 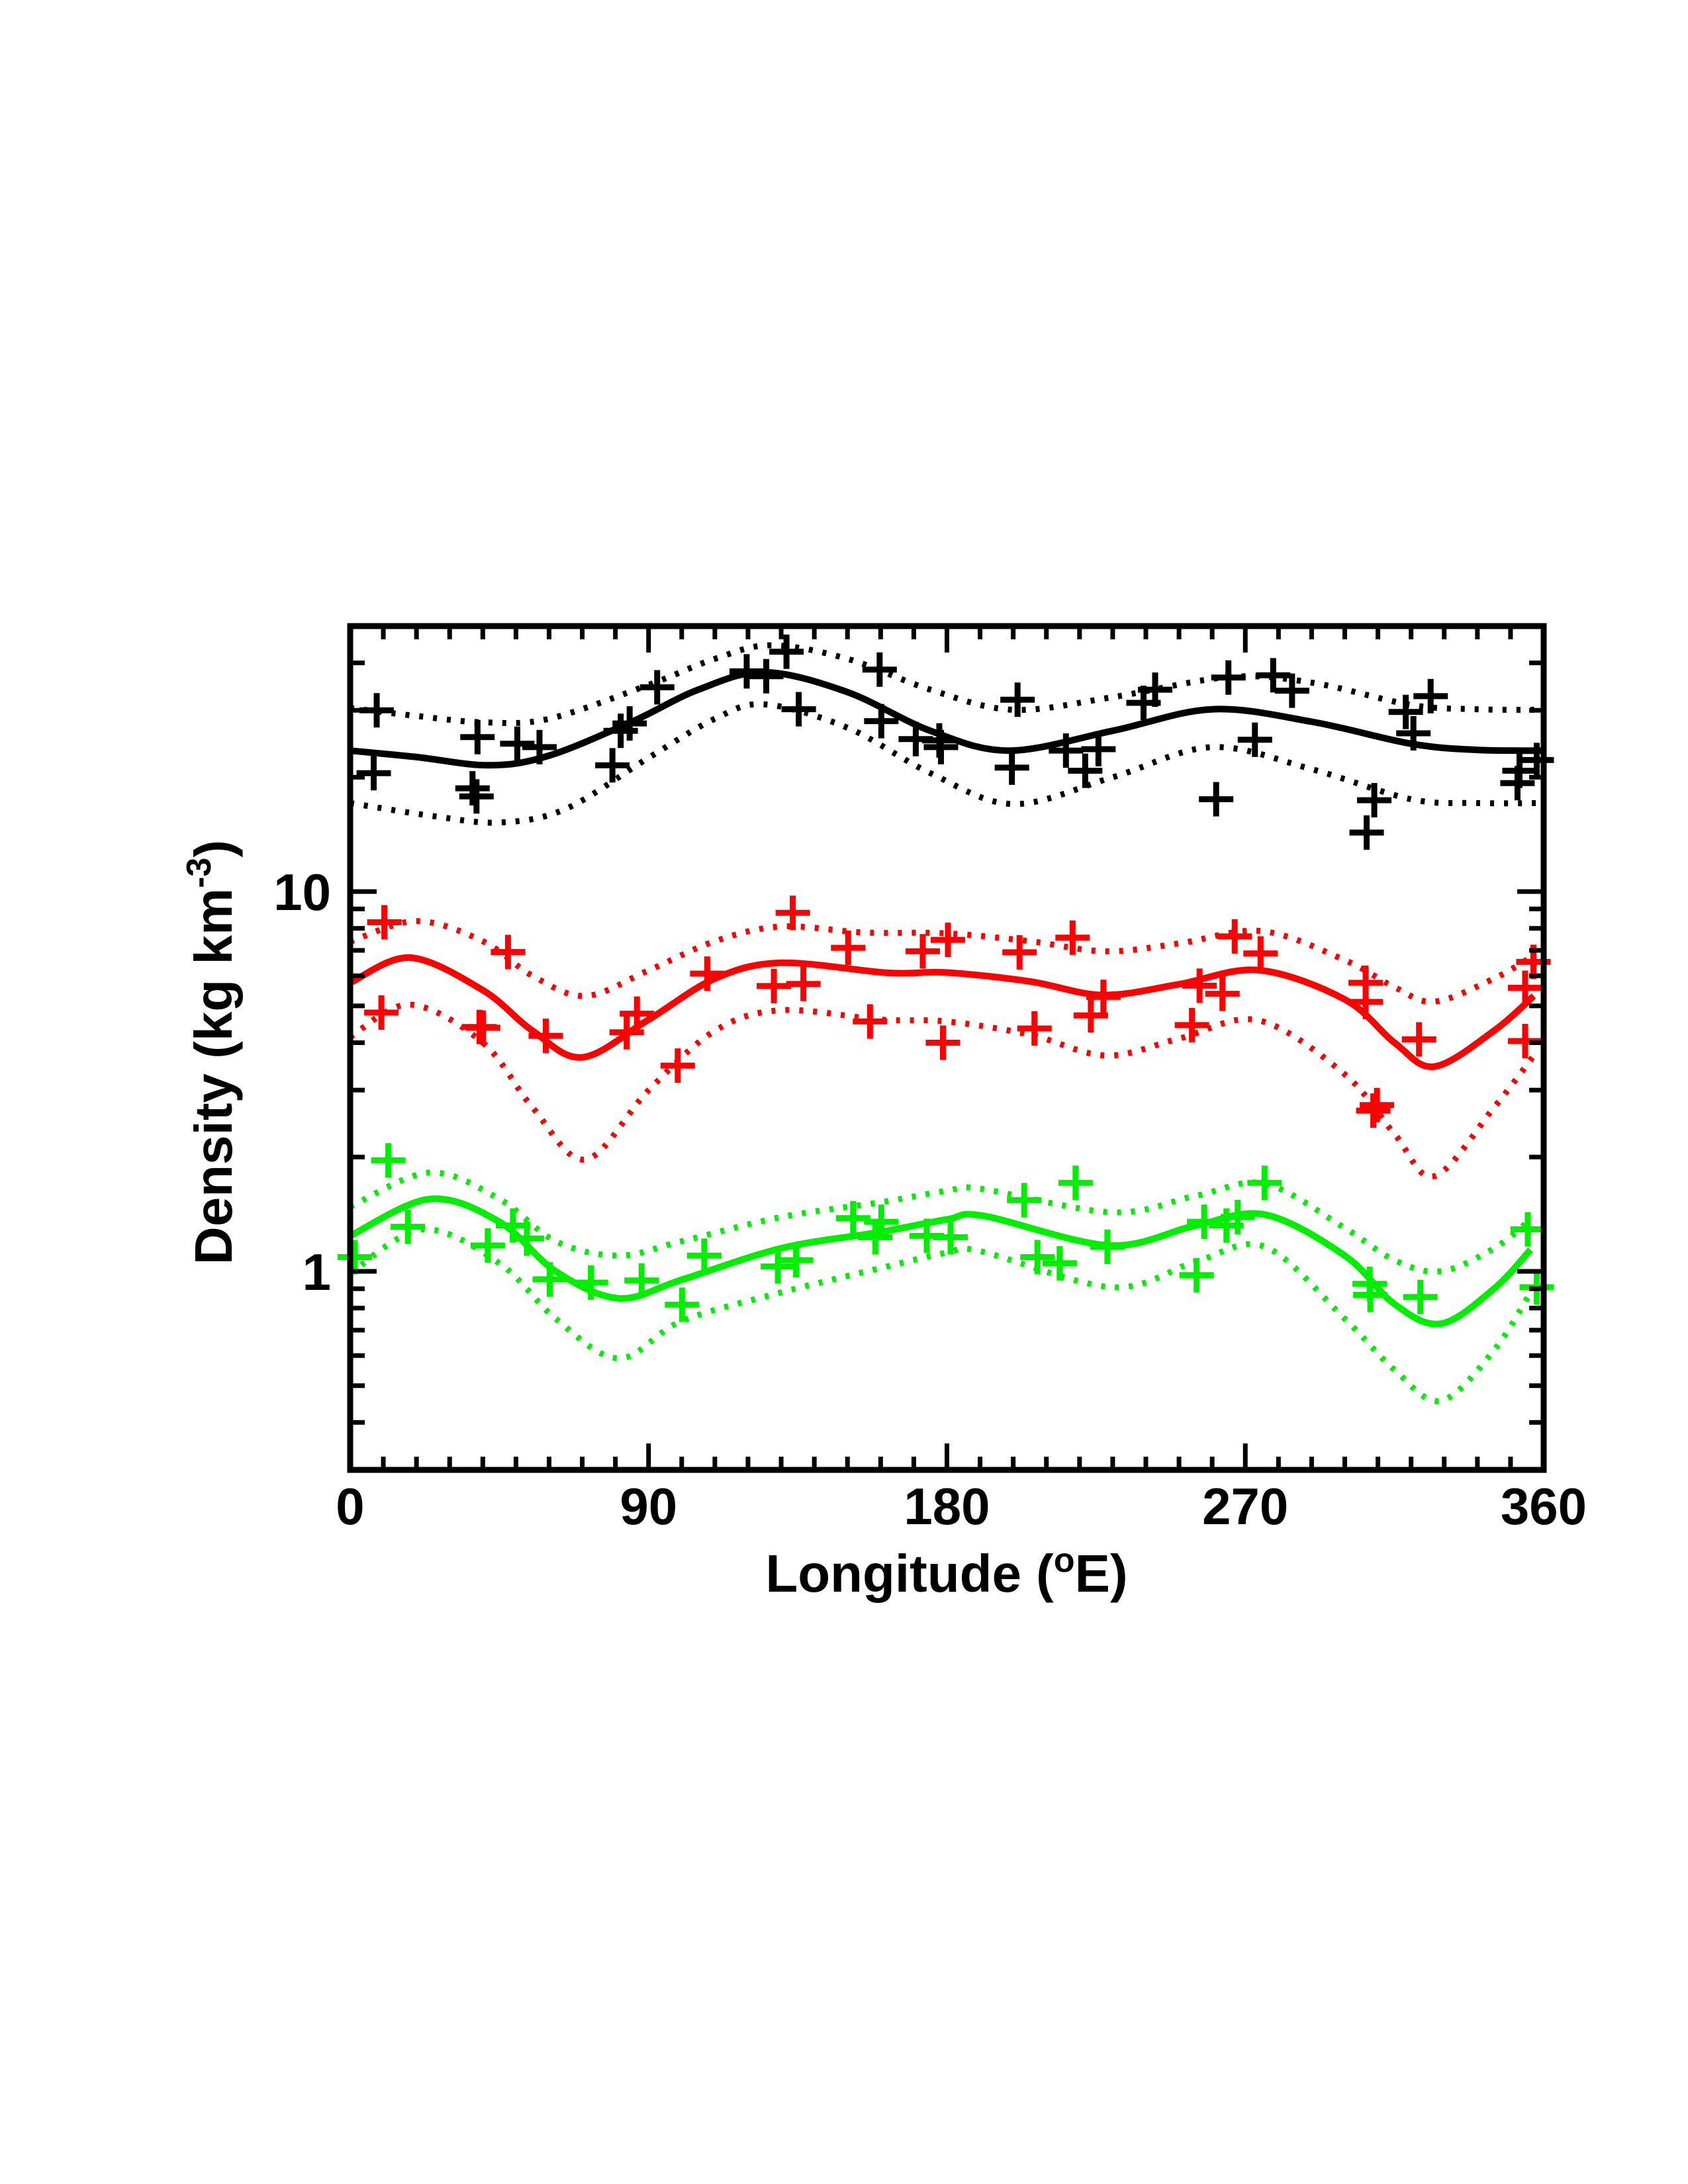 I want to click on series-green, so click(x=946, y=1273).